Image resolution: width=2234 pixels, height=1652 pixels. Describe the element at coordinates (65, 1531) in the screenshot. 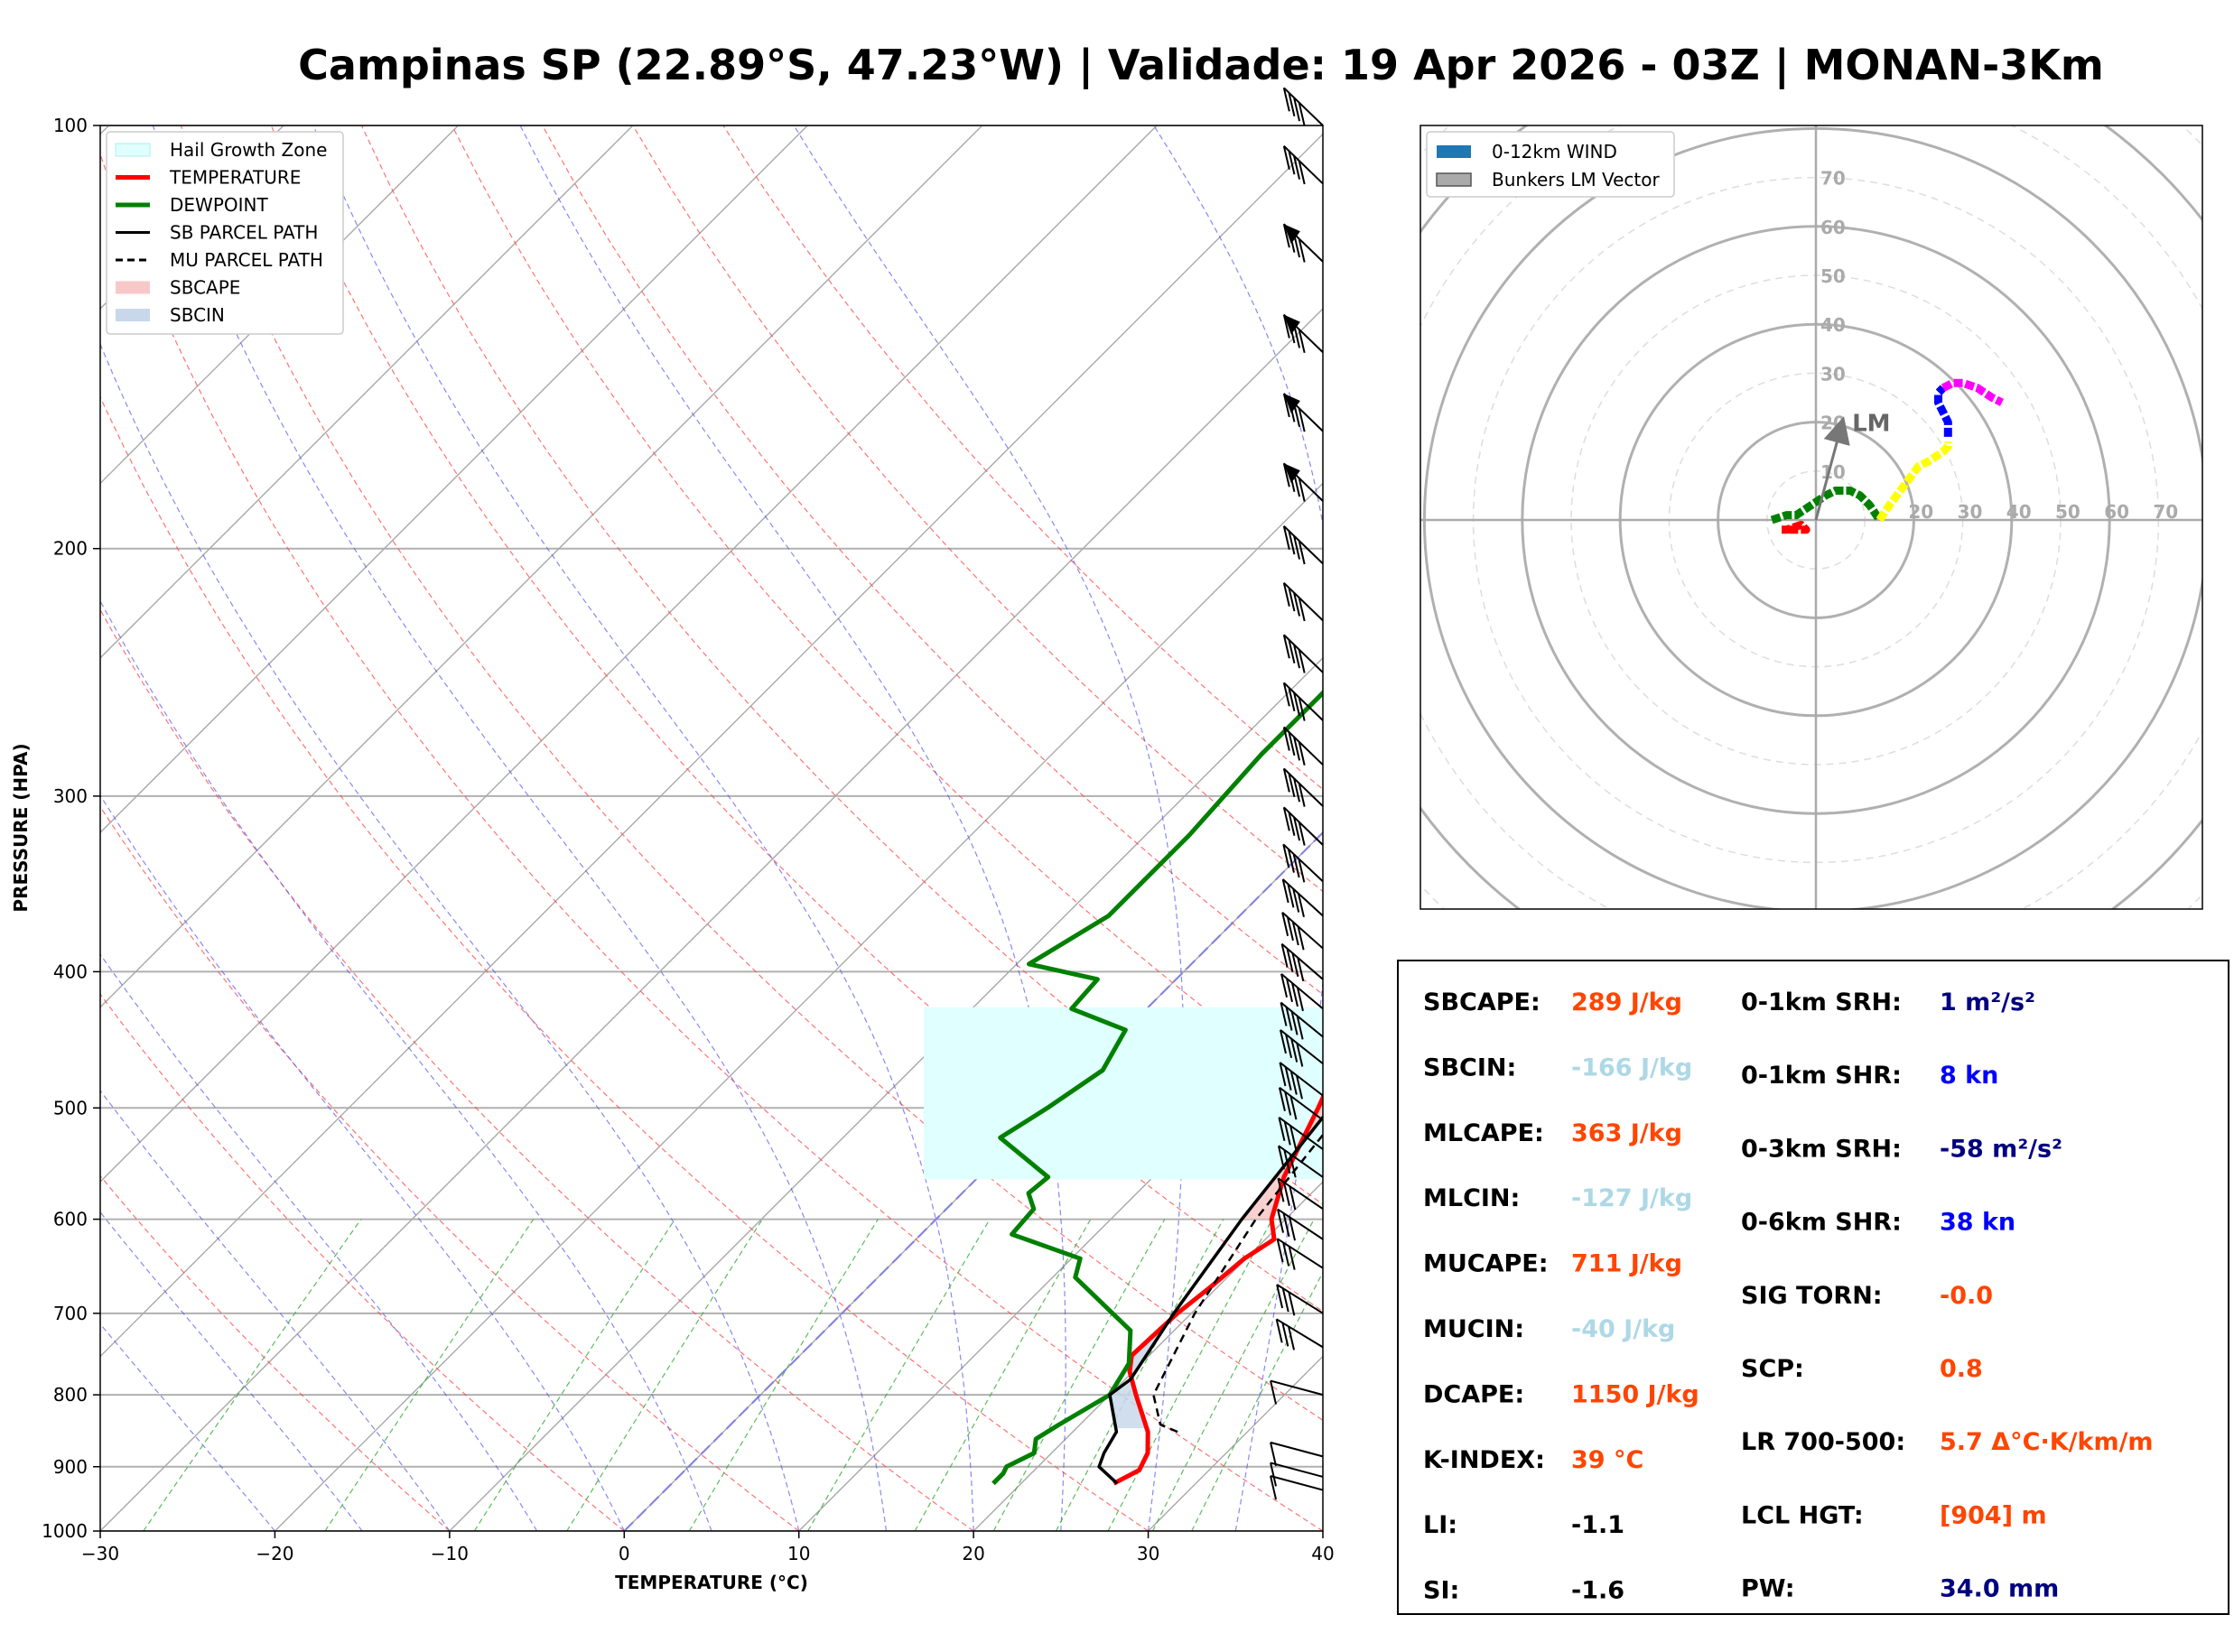

I see `y-tick-label: 1000` at that location.